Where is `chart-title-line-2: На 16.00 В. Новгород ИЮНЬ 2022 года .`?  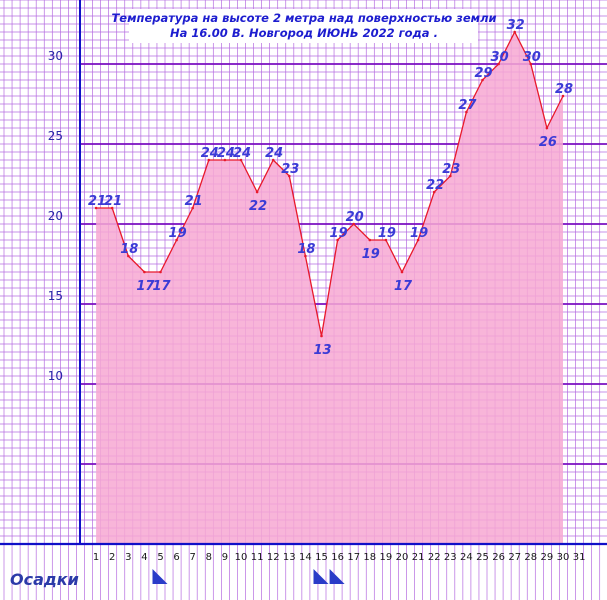 chart-title-line-2: На 16.00 В. Новгород ИЮНЬ 2022 года . is located at coordinates (304, 33).